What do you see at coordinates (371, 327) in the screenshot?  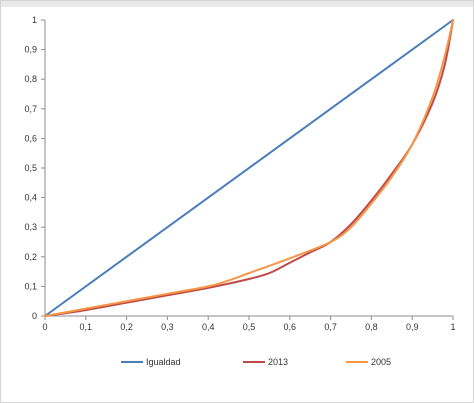 I see `x-tick-label: 0,8` at bounding box center [371, 327].